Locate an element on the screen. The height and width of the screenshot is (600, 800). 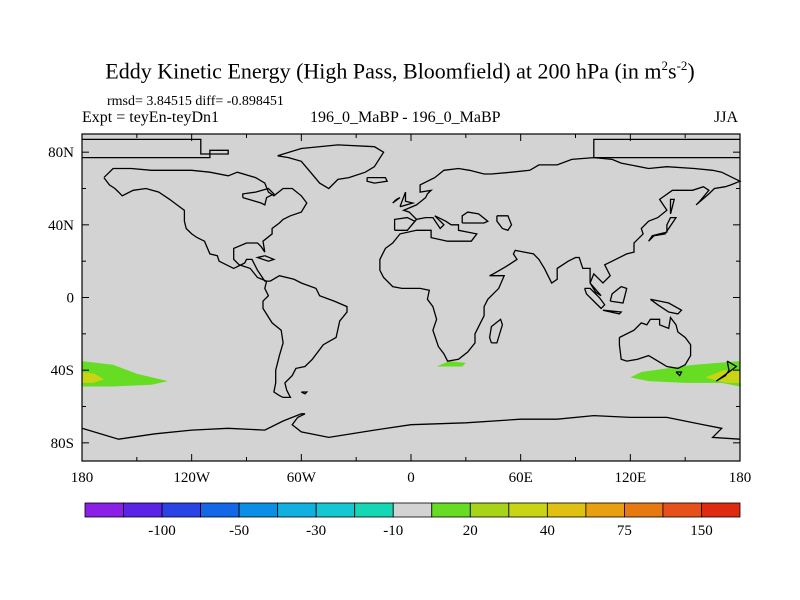
x-tick-label: 60E is located at coordinates (521, 478).